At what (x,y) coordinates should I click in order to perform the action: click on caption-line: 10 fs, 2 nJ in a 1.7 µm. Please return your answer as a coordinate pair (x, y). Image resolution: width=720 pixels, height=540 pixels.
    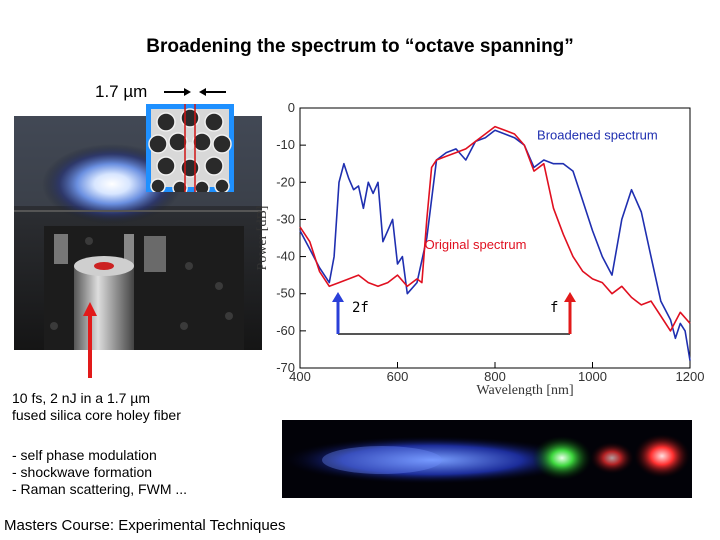
    Looking at the image, I should click on (81, 398).